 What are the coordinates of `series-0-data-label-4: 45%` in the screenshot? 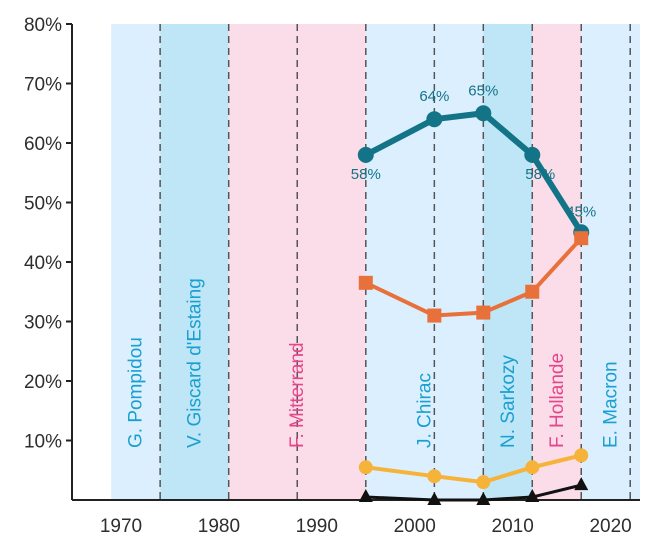 It's located at (581, 211).